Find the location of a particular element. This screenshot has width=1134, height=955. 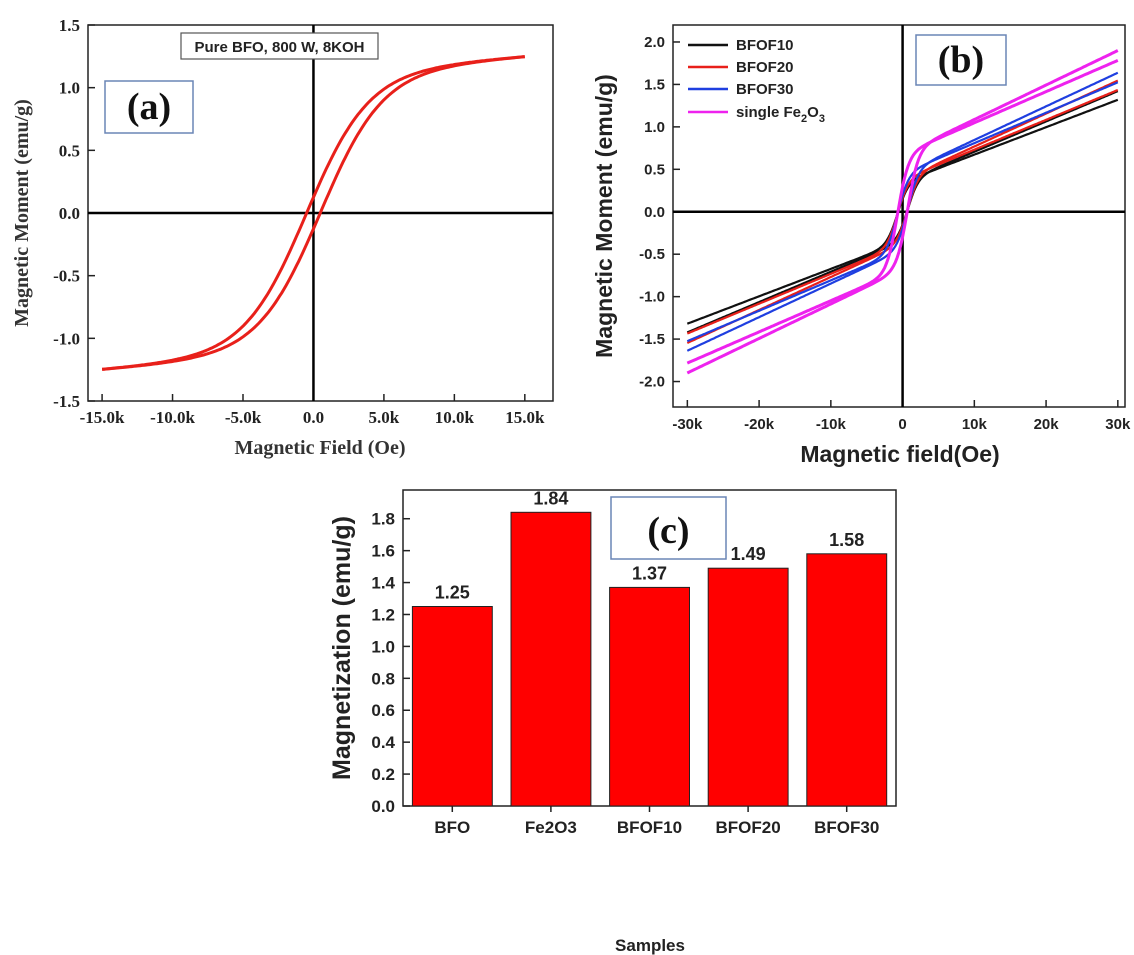

bar-value-label-bfof10: 1.37 is located at coordinates (649, 573).